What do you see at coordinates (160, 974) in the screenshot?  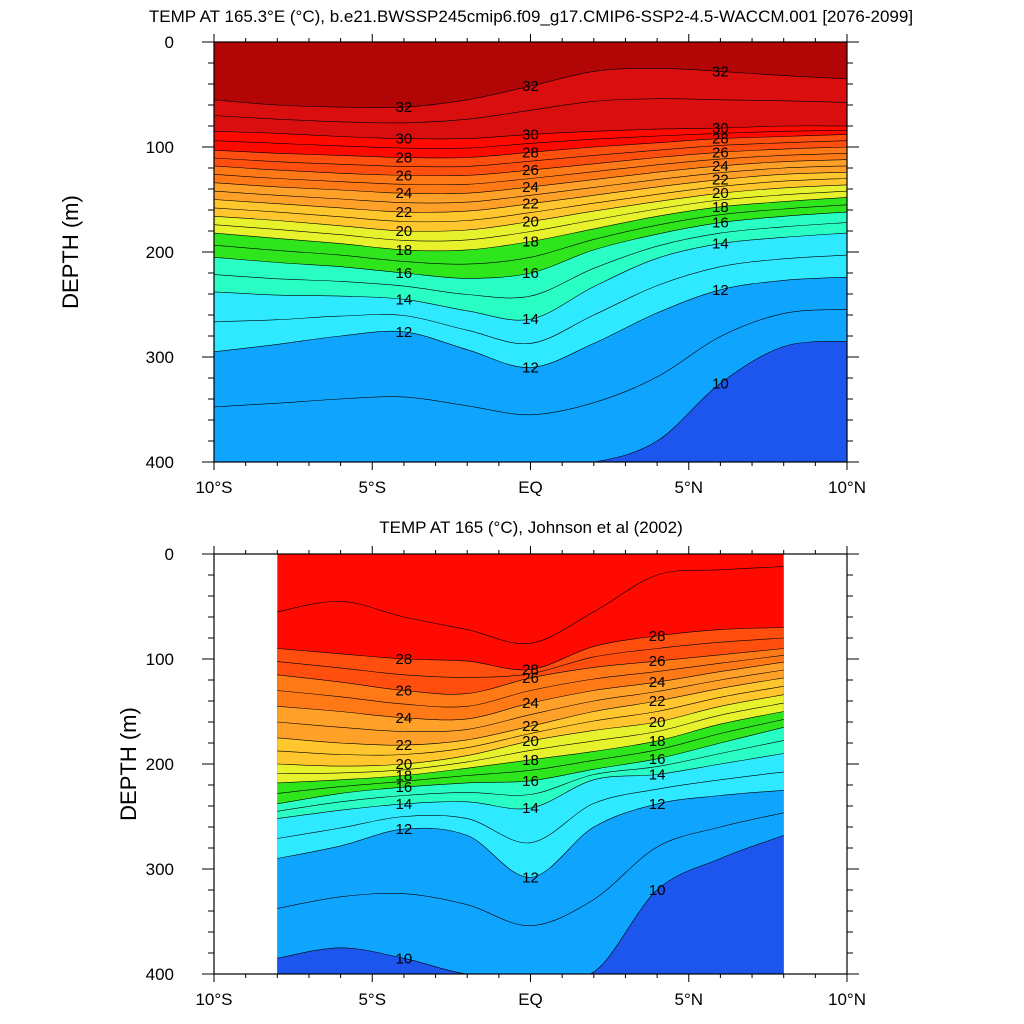 I see `y-tick-label: 400` at bounding box center [160, 974].